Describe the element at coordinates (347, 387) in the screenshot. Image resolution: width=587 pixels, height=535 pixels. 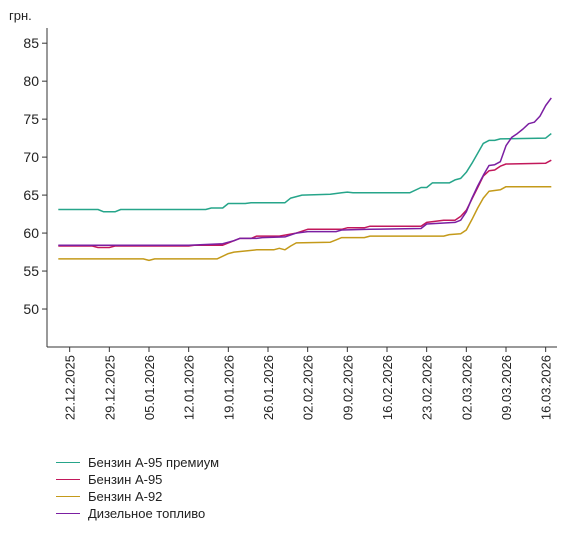
I see `x-tick-label: 09.02.2026` at that location.